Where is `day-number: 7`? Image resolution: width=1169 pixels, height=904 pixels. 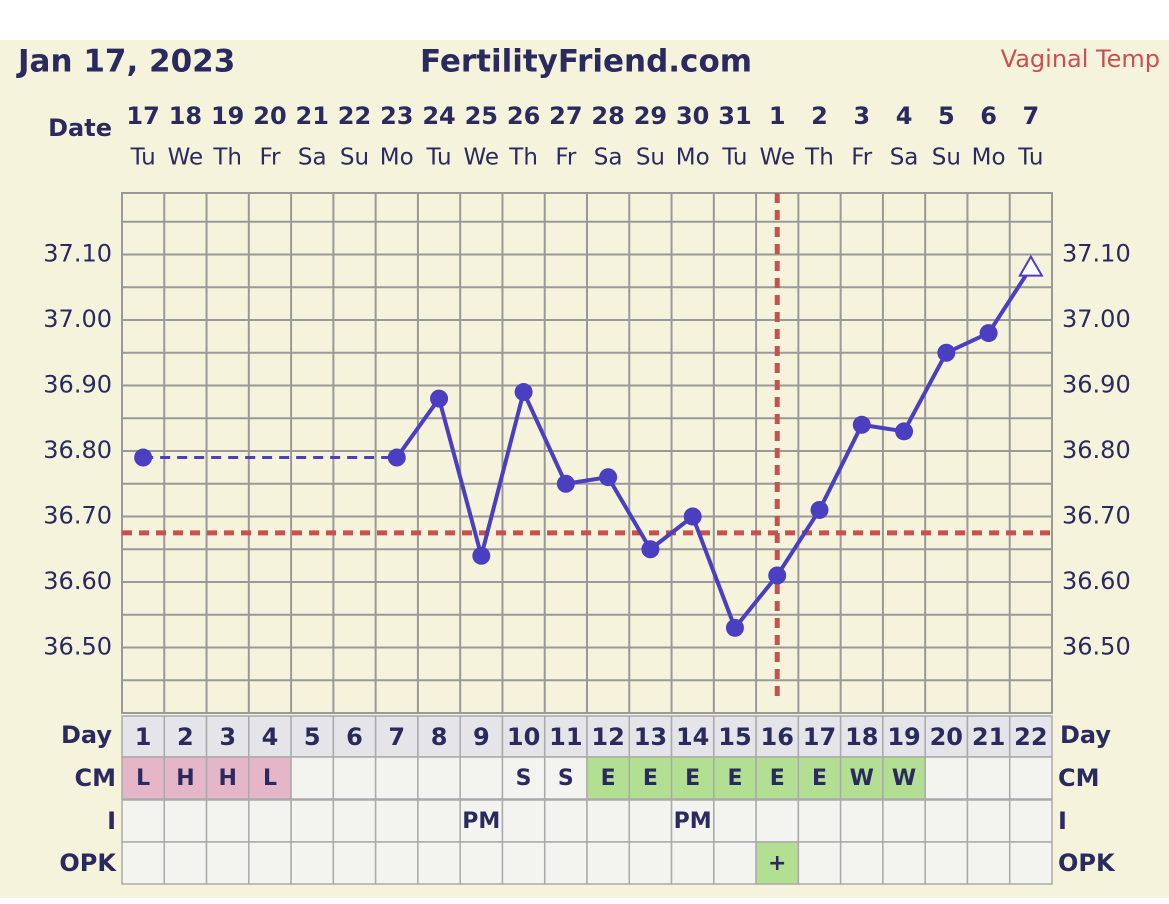 day-number: 7 is located at coordinates (396, 737).